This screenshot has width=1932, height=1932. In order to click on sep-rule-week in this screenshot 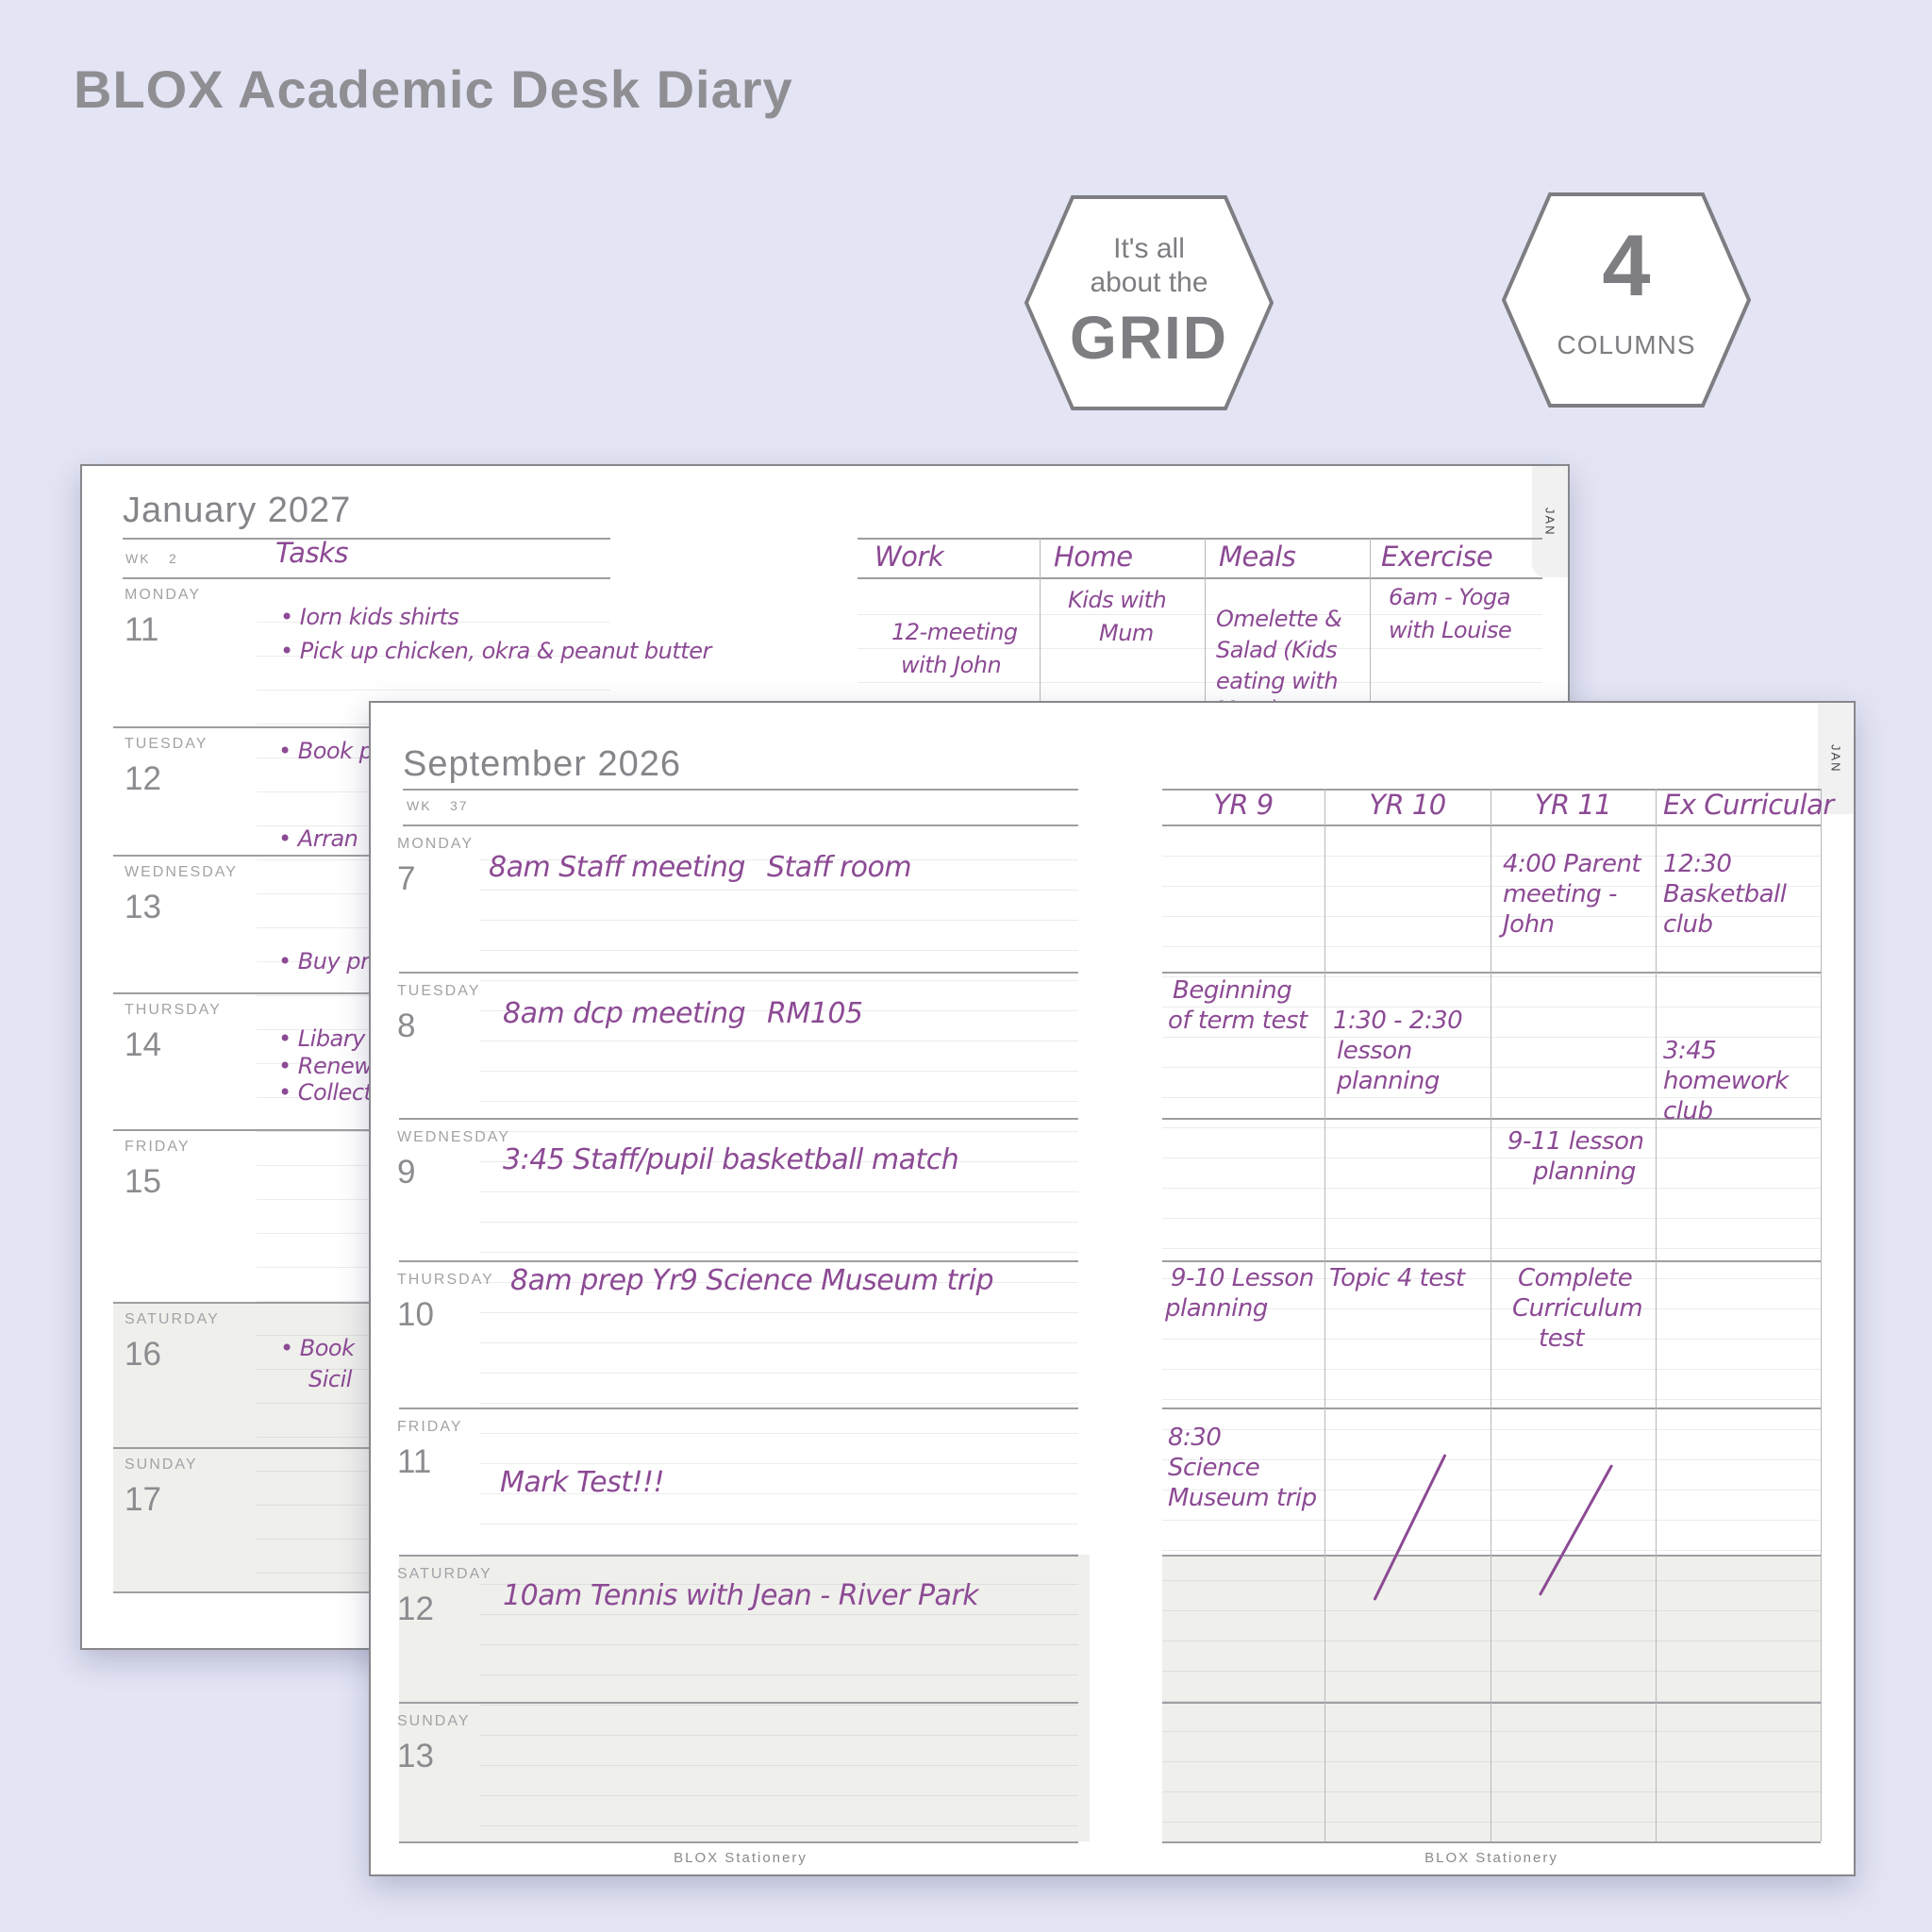, I will do `click(741, 825)`.